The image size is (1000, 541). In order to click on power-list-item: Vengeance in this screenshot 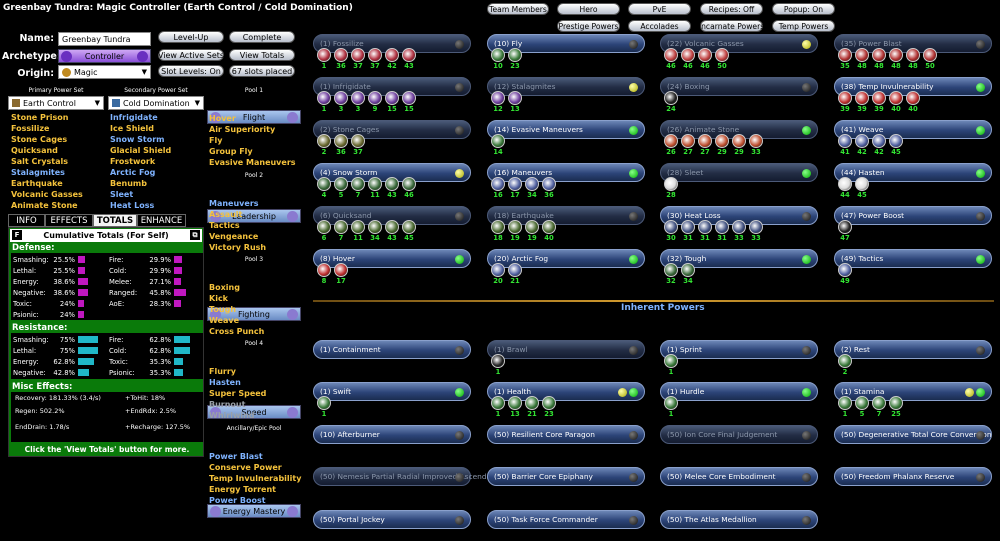, I will do `click(234, 236)`.